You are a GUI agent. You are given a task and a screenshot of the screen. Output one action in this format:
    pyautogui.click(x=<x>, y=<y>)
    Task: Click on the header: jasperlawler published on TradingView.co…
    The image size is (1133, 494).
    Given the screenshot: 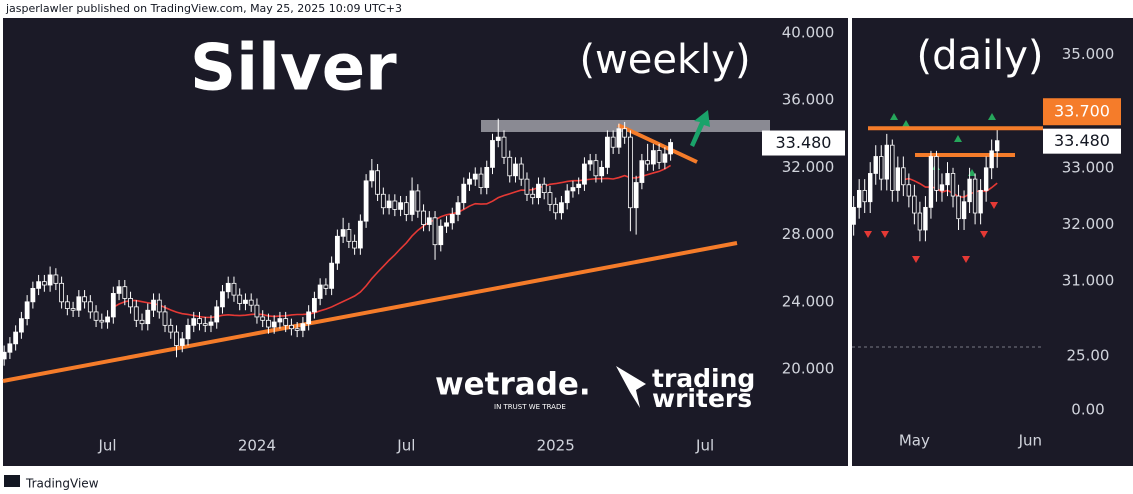 What is the action you would take?
    pyautogui.click(x=203, y=8)
    